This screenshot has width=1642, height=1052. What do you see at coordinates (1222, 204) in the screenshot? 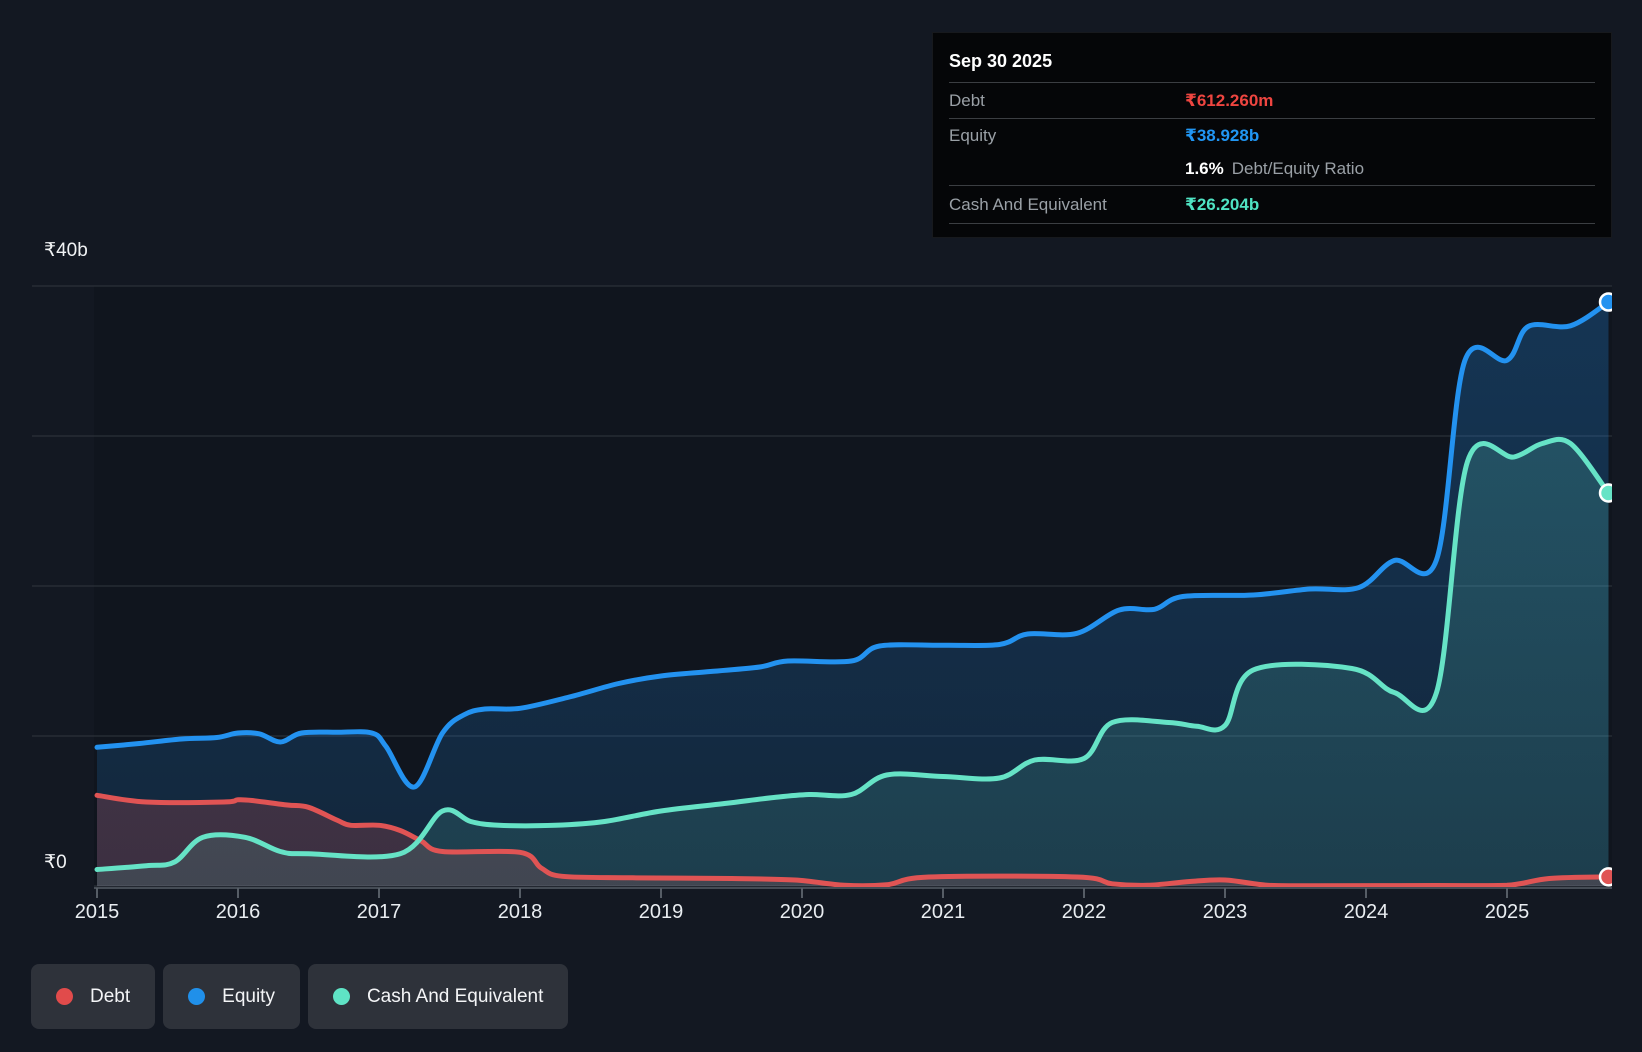
I see `tooltip-cash-value: ₹26.204b` at bounding box center [1222, 204].